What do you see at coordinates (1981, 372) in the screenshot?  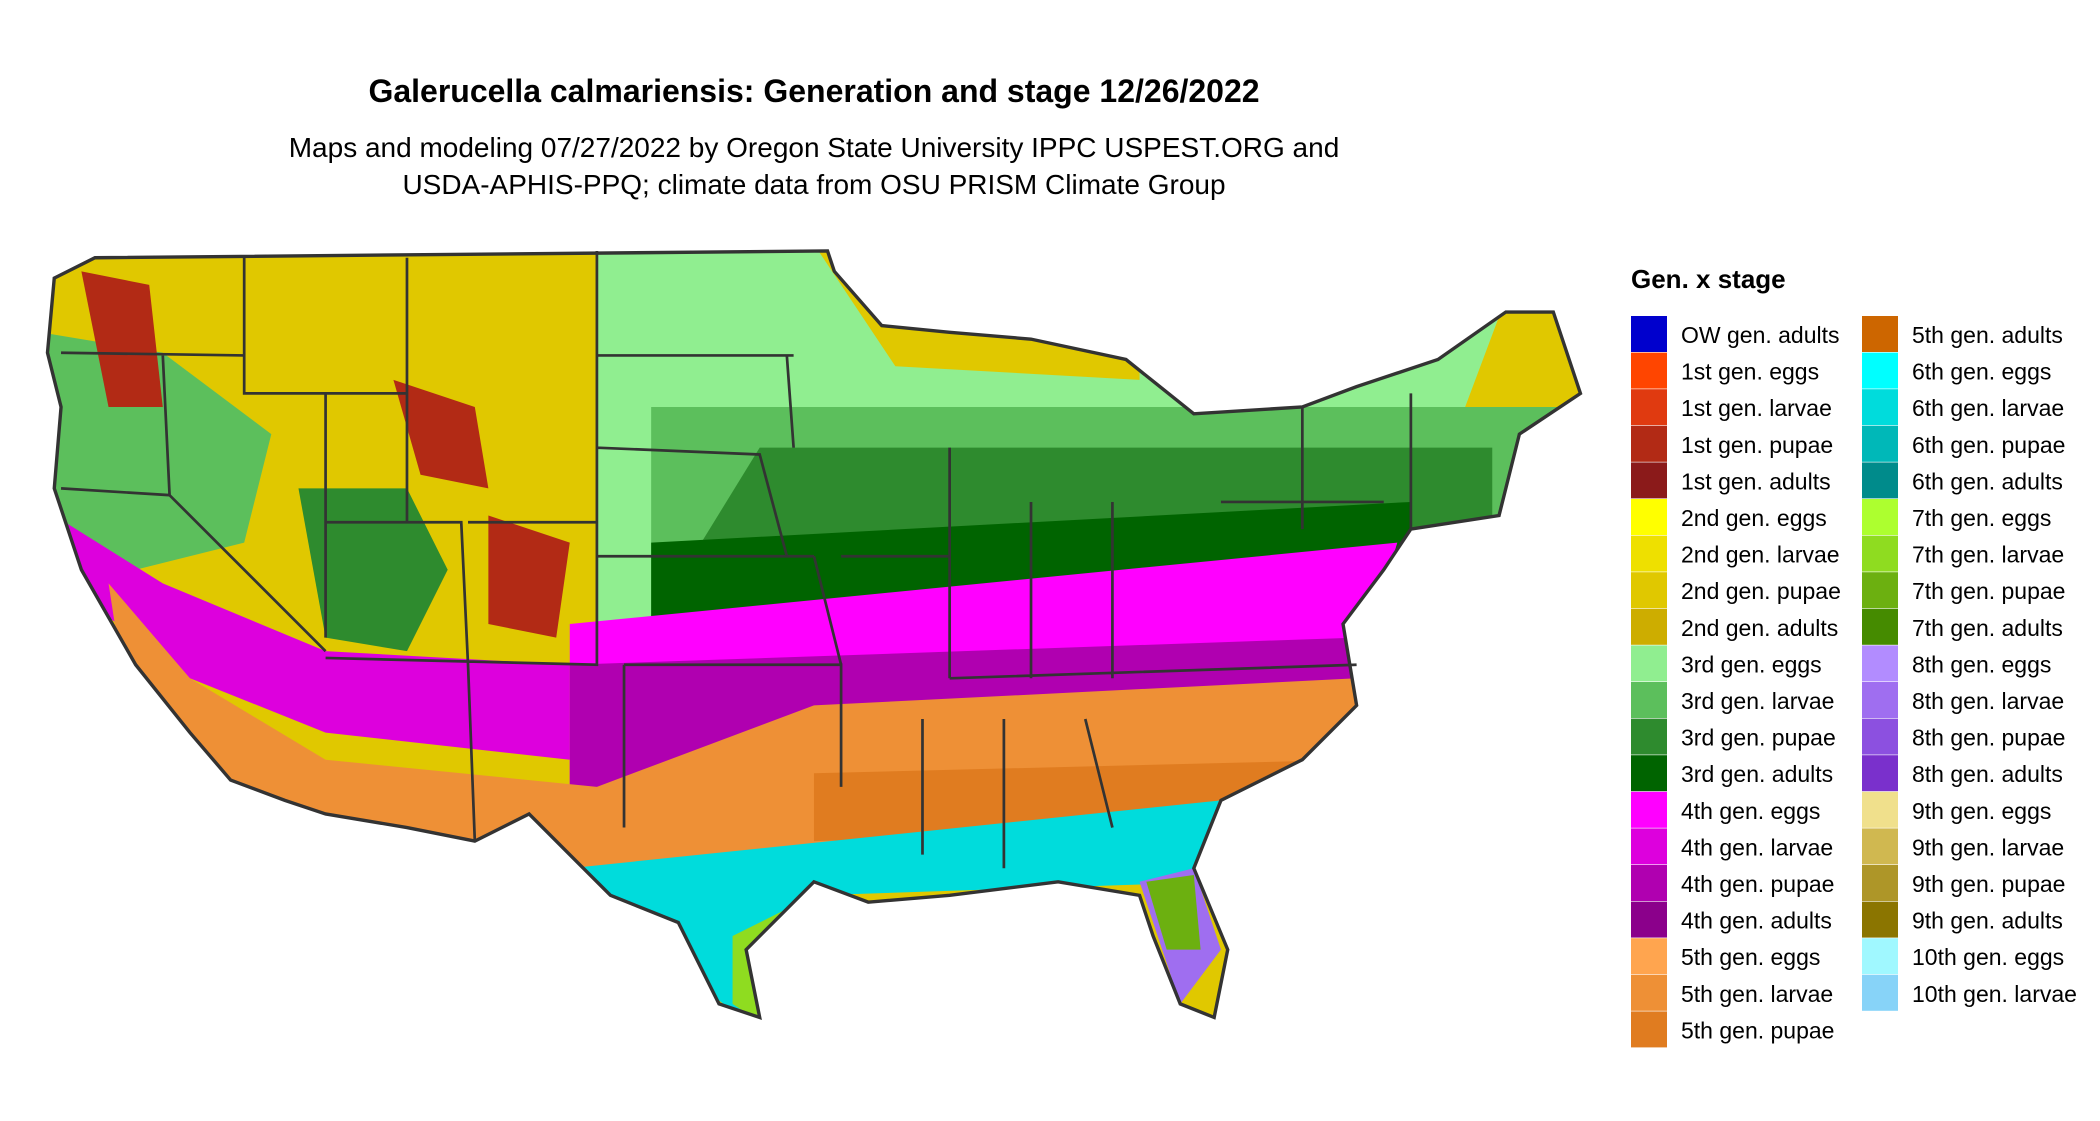 I see `legend-label: 6th gen. eggs` at bounding box center [1981, 372].